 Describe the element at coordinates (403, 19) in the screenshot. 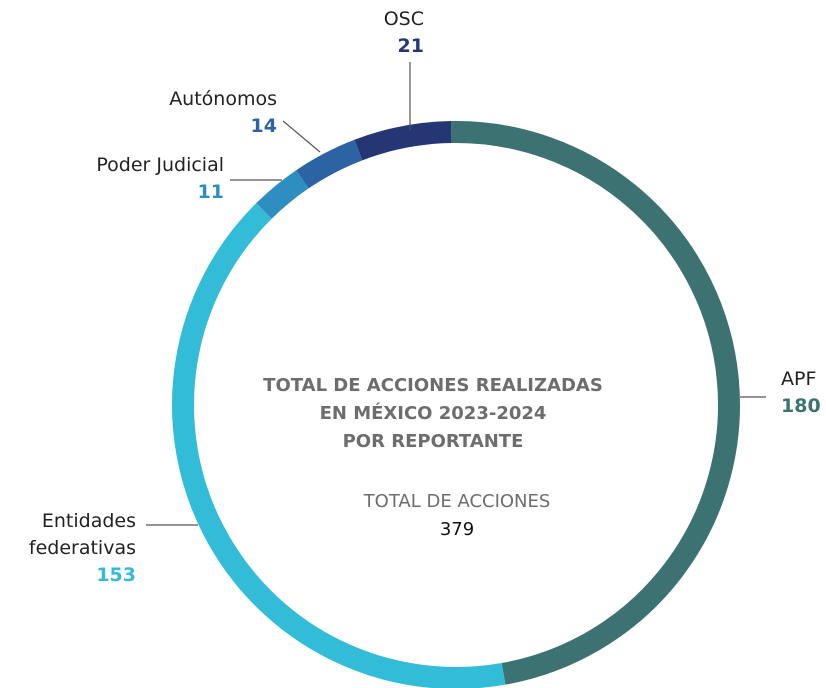

I see `category-name: OSC` at that location.